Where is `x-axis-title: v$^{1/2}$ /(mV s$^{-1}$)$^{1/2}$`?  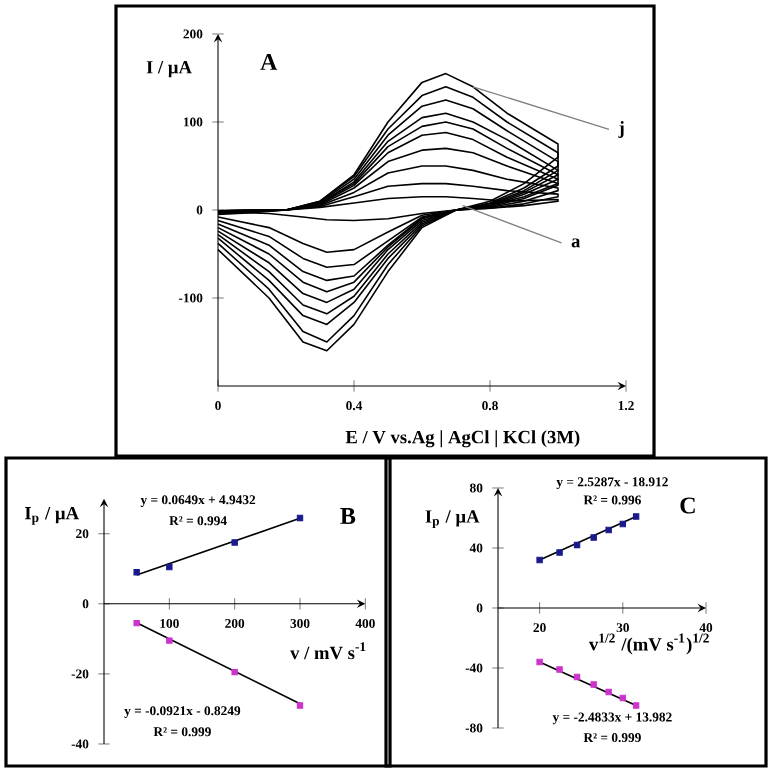 x-axis-title: v$^{1/2}$ /(mV s$^{-1}$)$^{1/2}$ is located at coordinates (648, 644).